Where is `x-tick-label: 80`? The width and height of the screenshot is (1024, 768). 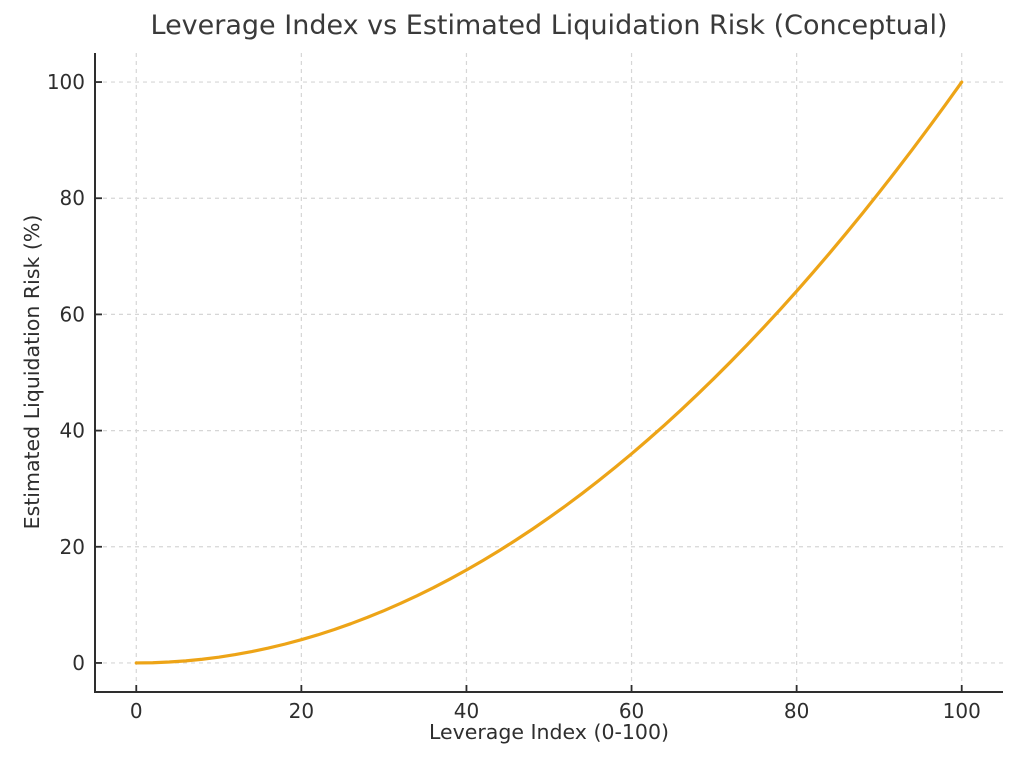
x-tick-label: 80 is located at coordinates (796, 711).